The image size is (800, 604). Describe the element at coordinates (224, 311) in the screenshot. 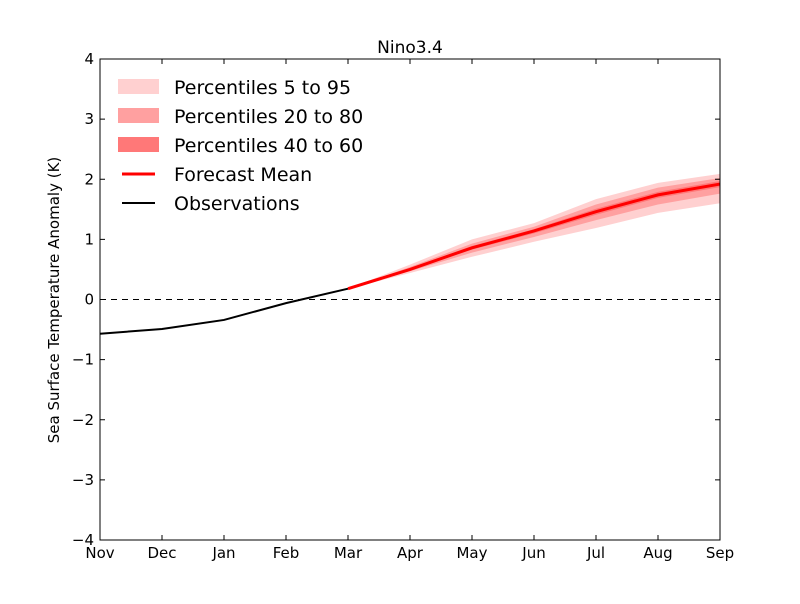

I see `observations-line` at that location.